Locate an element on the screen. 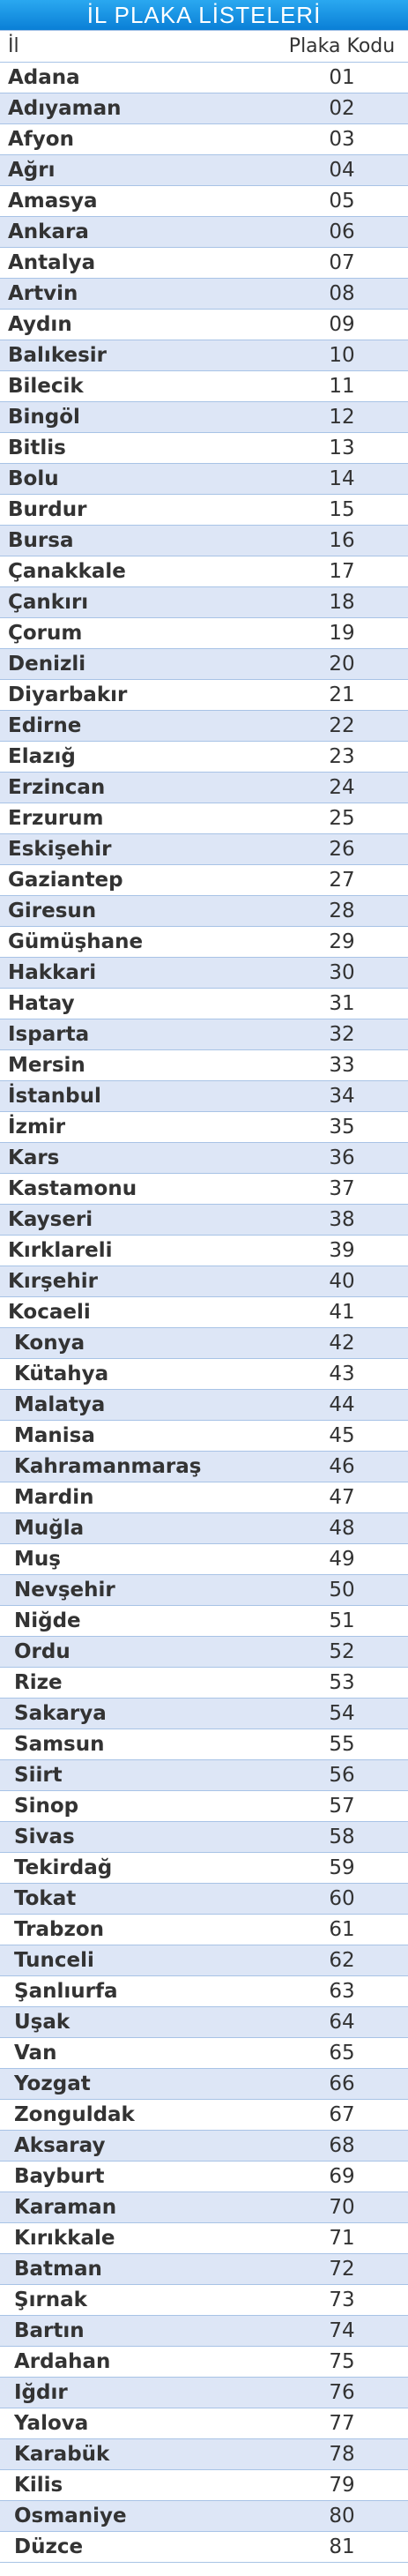 This screenshot has width=408, height=2576. table-row: Çanakkale 17 is located at coordinates (204, 571).